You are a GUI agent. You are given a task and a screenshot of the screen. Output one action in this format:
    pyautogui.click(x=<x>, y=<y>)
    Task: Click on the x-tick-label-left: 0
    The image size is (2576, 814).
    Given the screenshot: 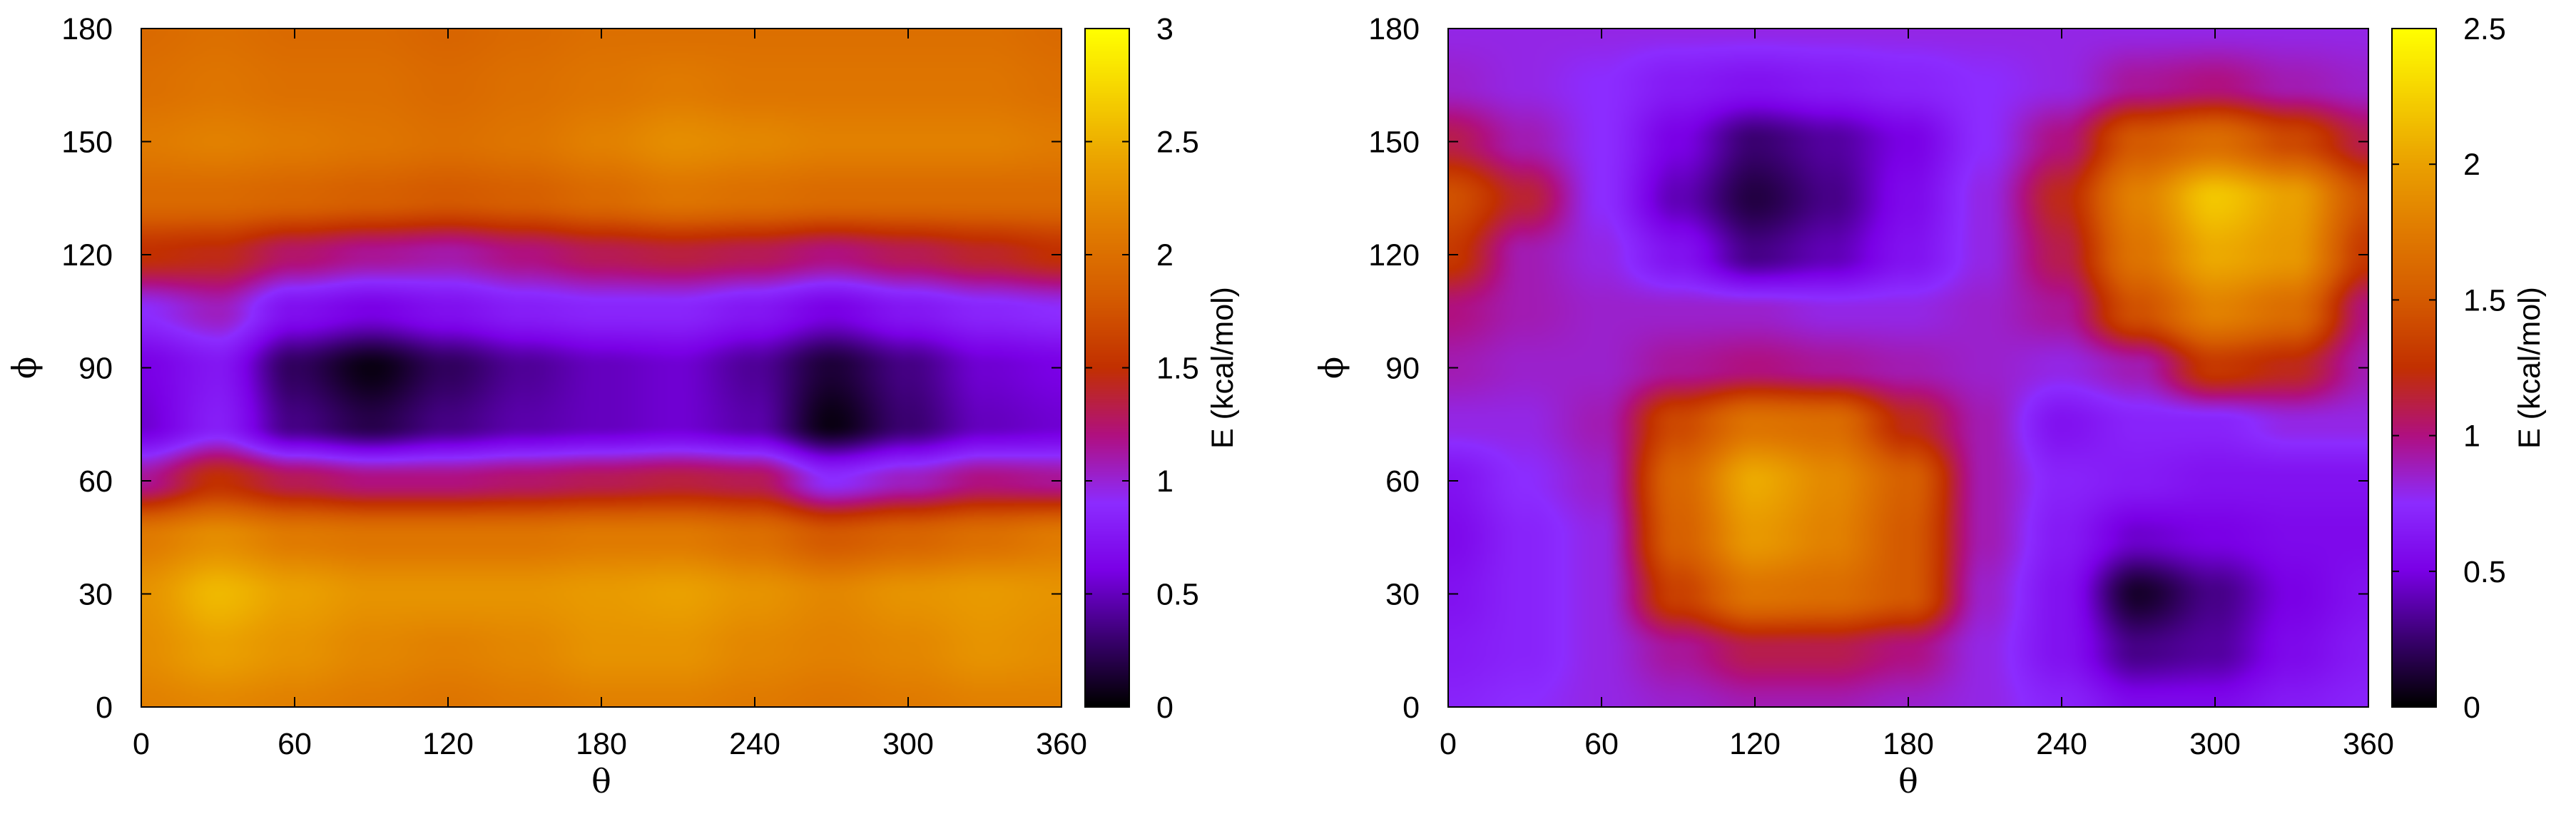 What is the action you would take?
    pyautogui.click(x=141, y=744)
    